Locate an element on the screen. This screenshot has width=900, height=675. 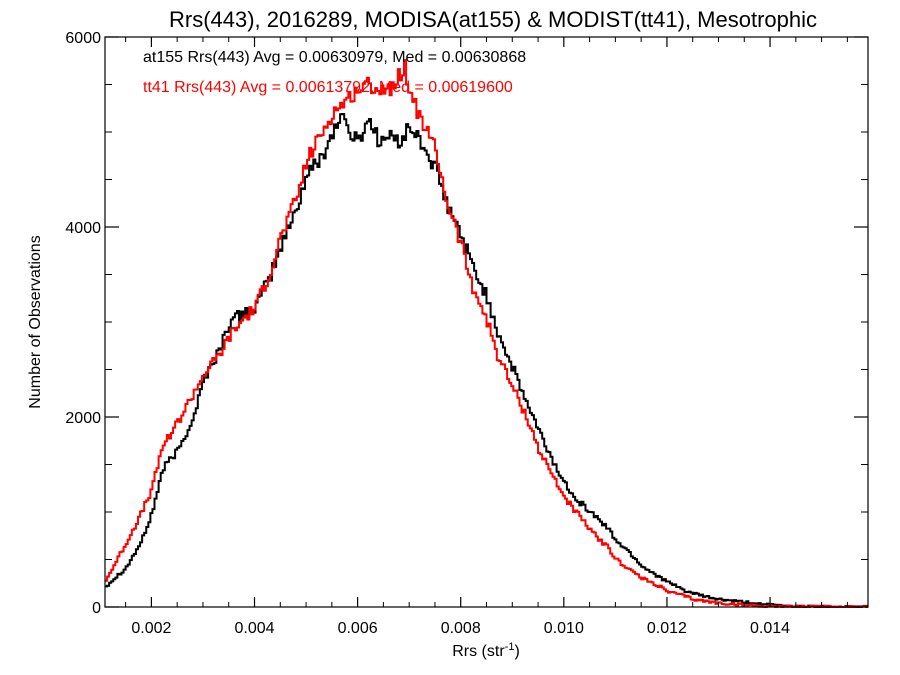
x-tick-label: 0.008 is located at coordinates (461, 628).